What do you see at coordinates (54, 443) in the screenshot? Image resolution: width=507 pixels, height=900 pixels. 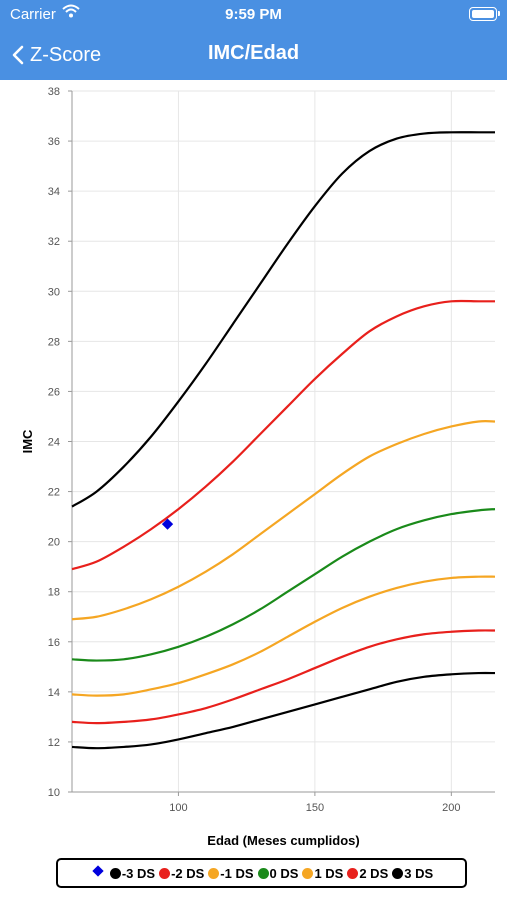 I see `y-tick-label: 24` at bounding box center [54, 443].